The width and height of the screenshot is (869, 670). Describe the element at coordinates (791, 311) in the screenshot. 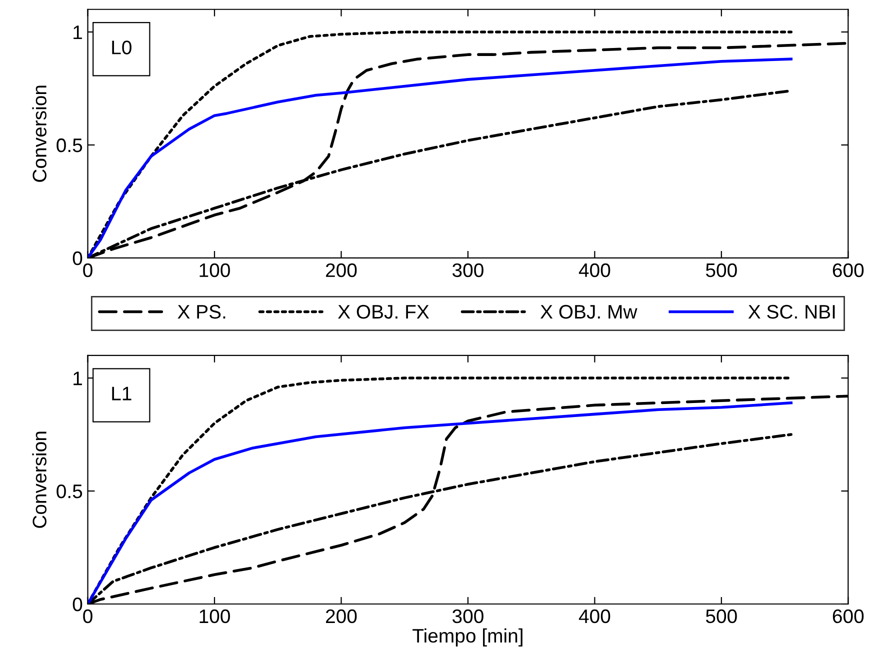

I see `legend-label: X SC. NBI` at that location.